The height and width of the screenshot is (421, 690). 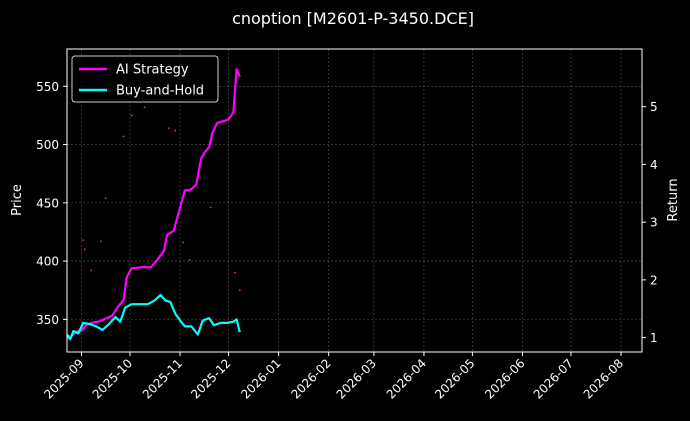 What do you see at coordinates (654, 165) in the screenshot?
I see `y-tick-label-right-3: 4` at bounding box center [654, 165].